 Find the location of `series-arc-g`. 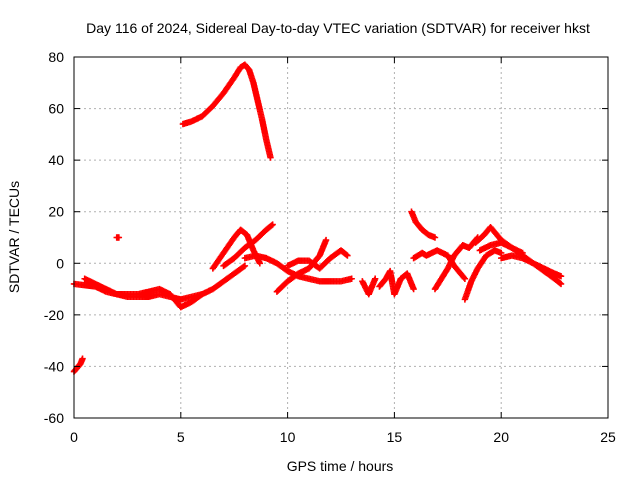

series-arc-g is located at coordinates (248, 245).